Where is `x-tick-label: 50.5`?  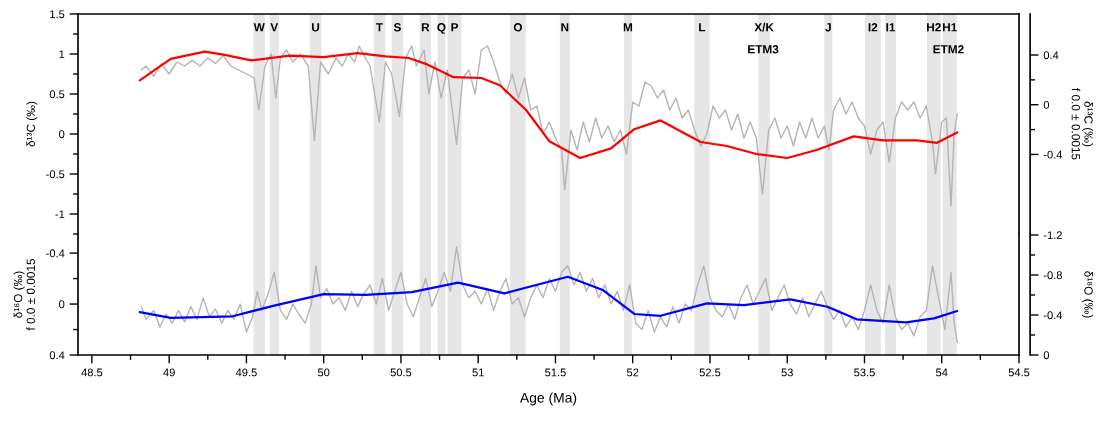
x-tick-label: 50.5 is located at coordinates (401, 372).